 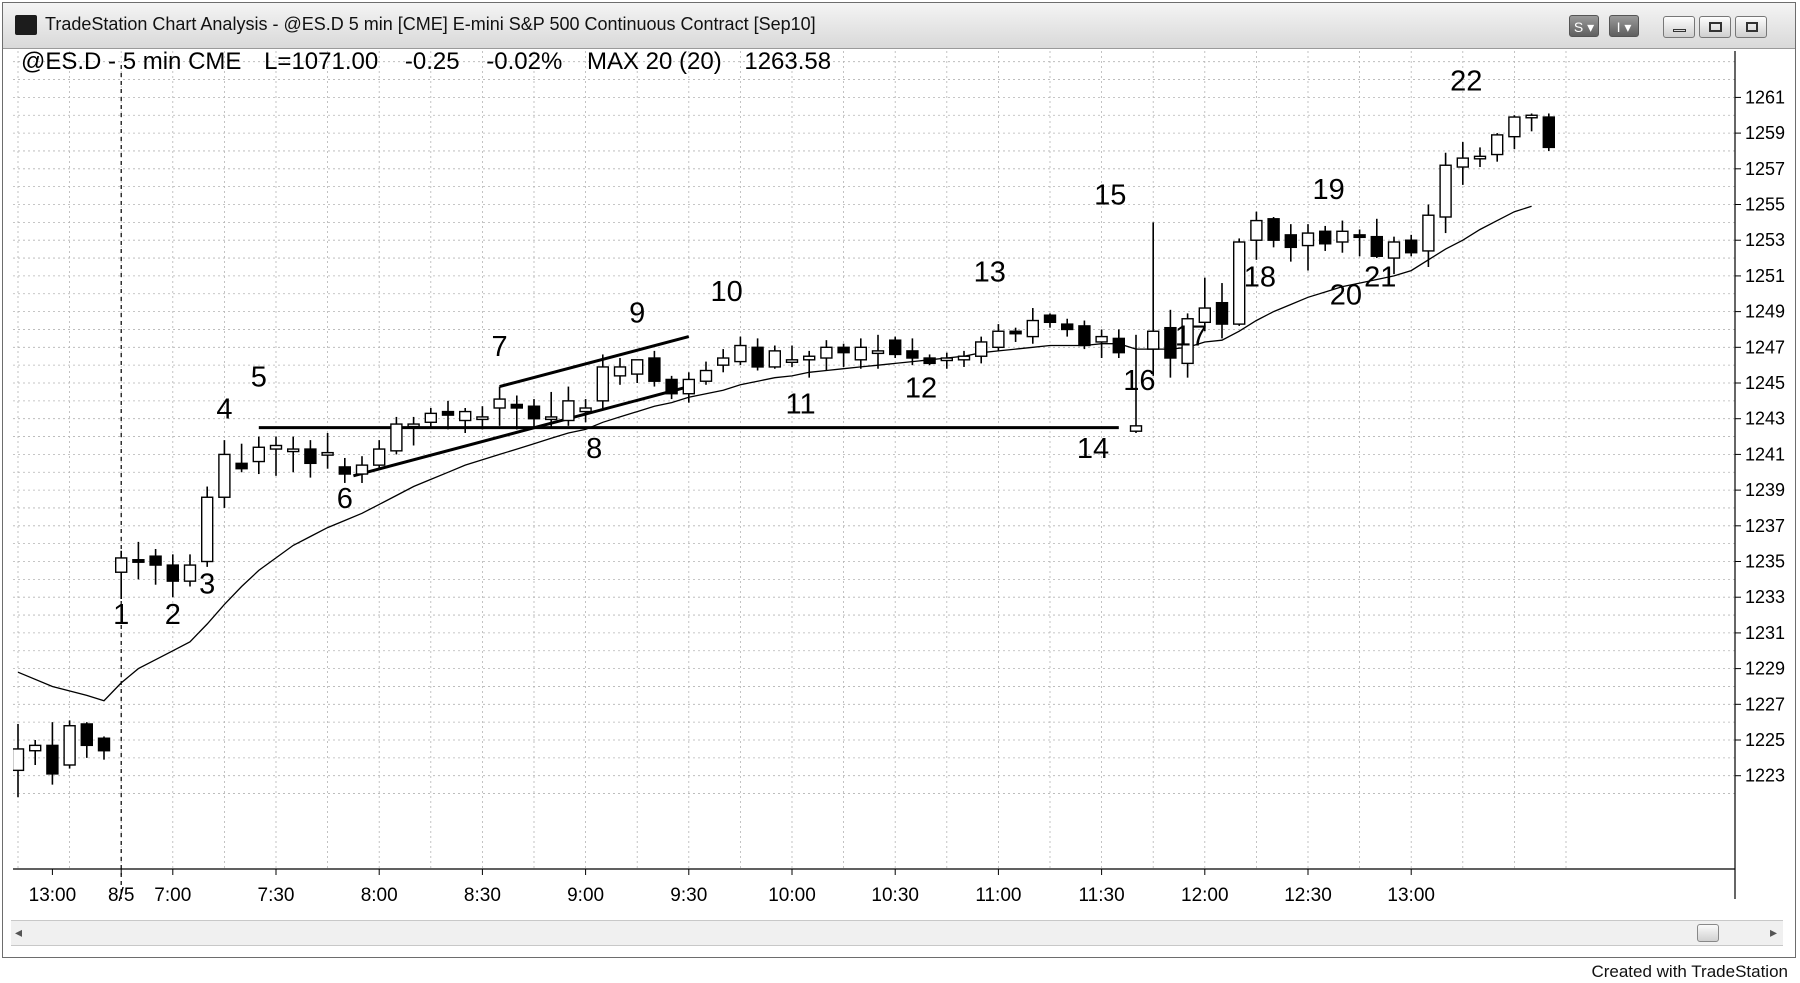 I want to click on maximize-button, so click(x=1715, y=27).